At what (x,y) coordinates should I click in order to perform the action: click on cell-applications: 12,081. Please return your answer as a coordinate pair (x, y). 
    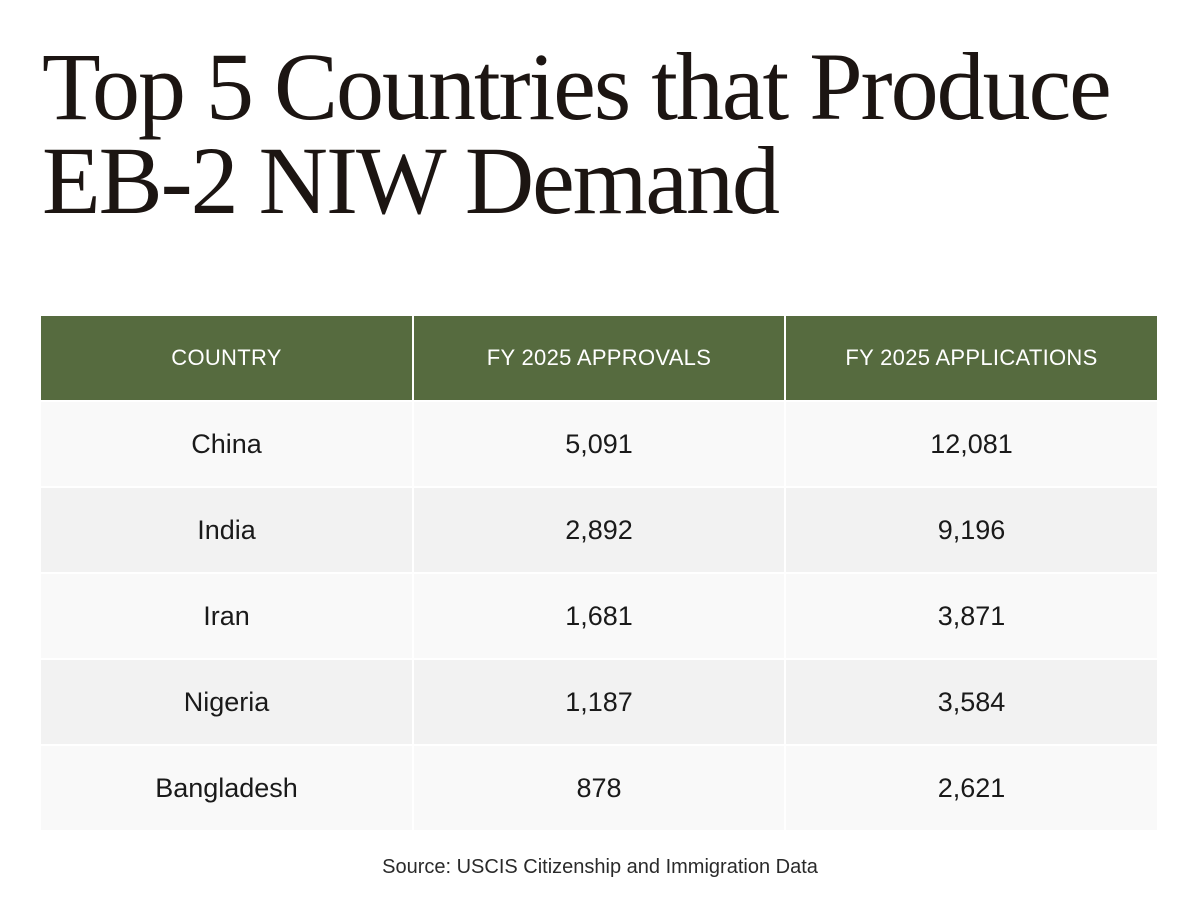
    Looking at the image, I should click on (971, 443).